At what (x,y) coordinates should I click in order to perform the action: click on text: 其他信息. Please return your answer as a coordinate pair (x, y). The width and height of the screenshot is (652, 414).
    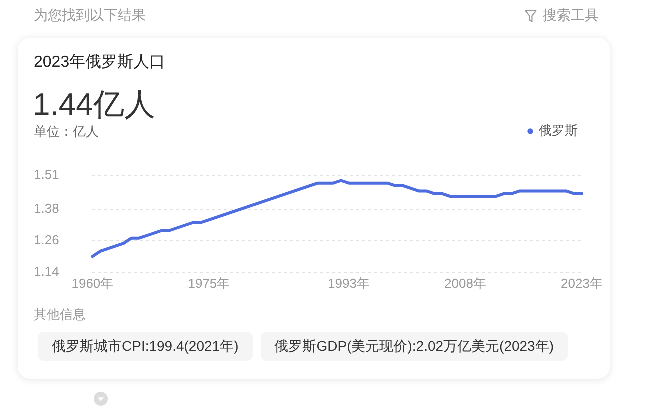
    Looking at the image, I should click on (60, 315).